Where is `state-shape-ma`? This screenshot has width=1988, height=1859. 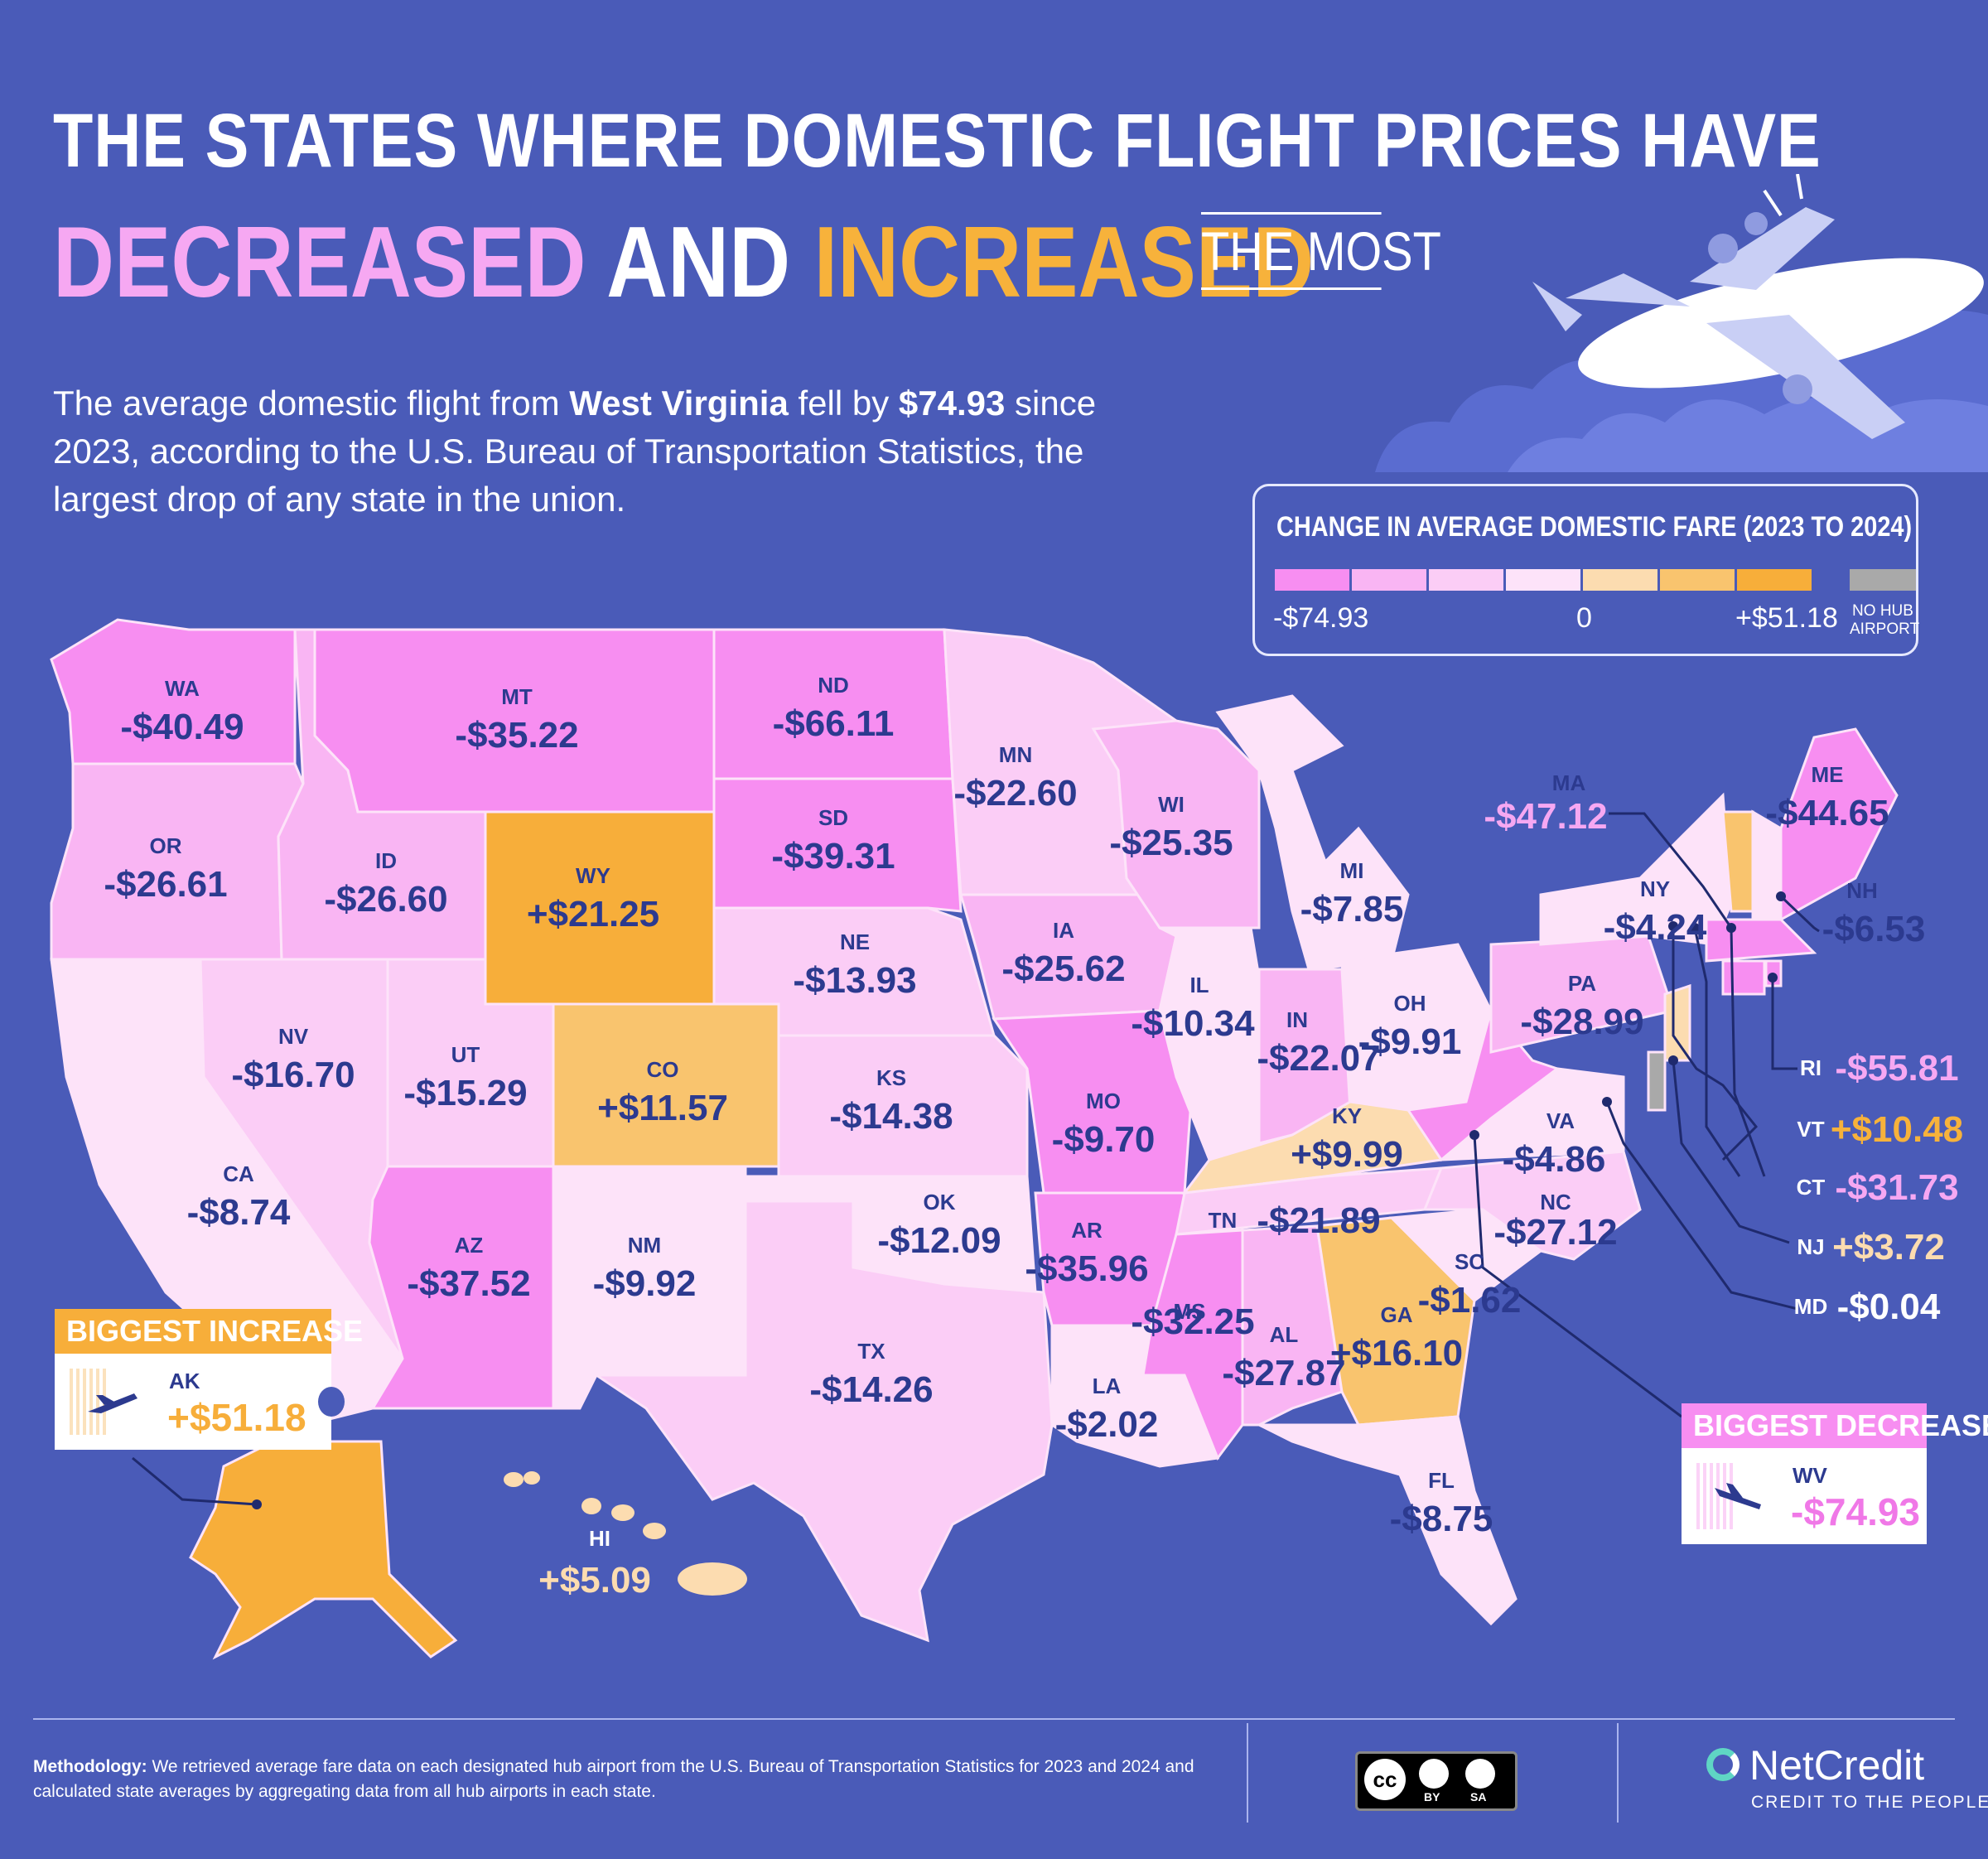 state-shape-ma is located at coordinates (1761, 940).